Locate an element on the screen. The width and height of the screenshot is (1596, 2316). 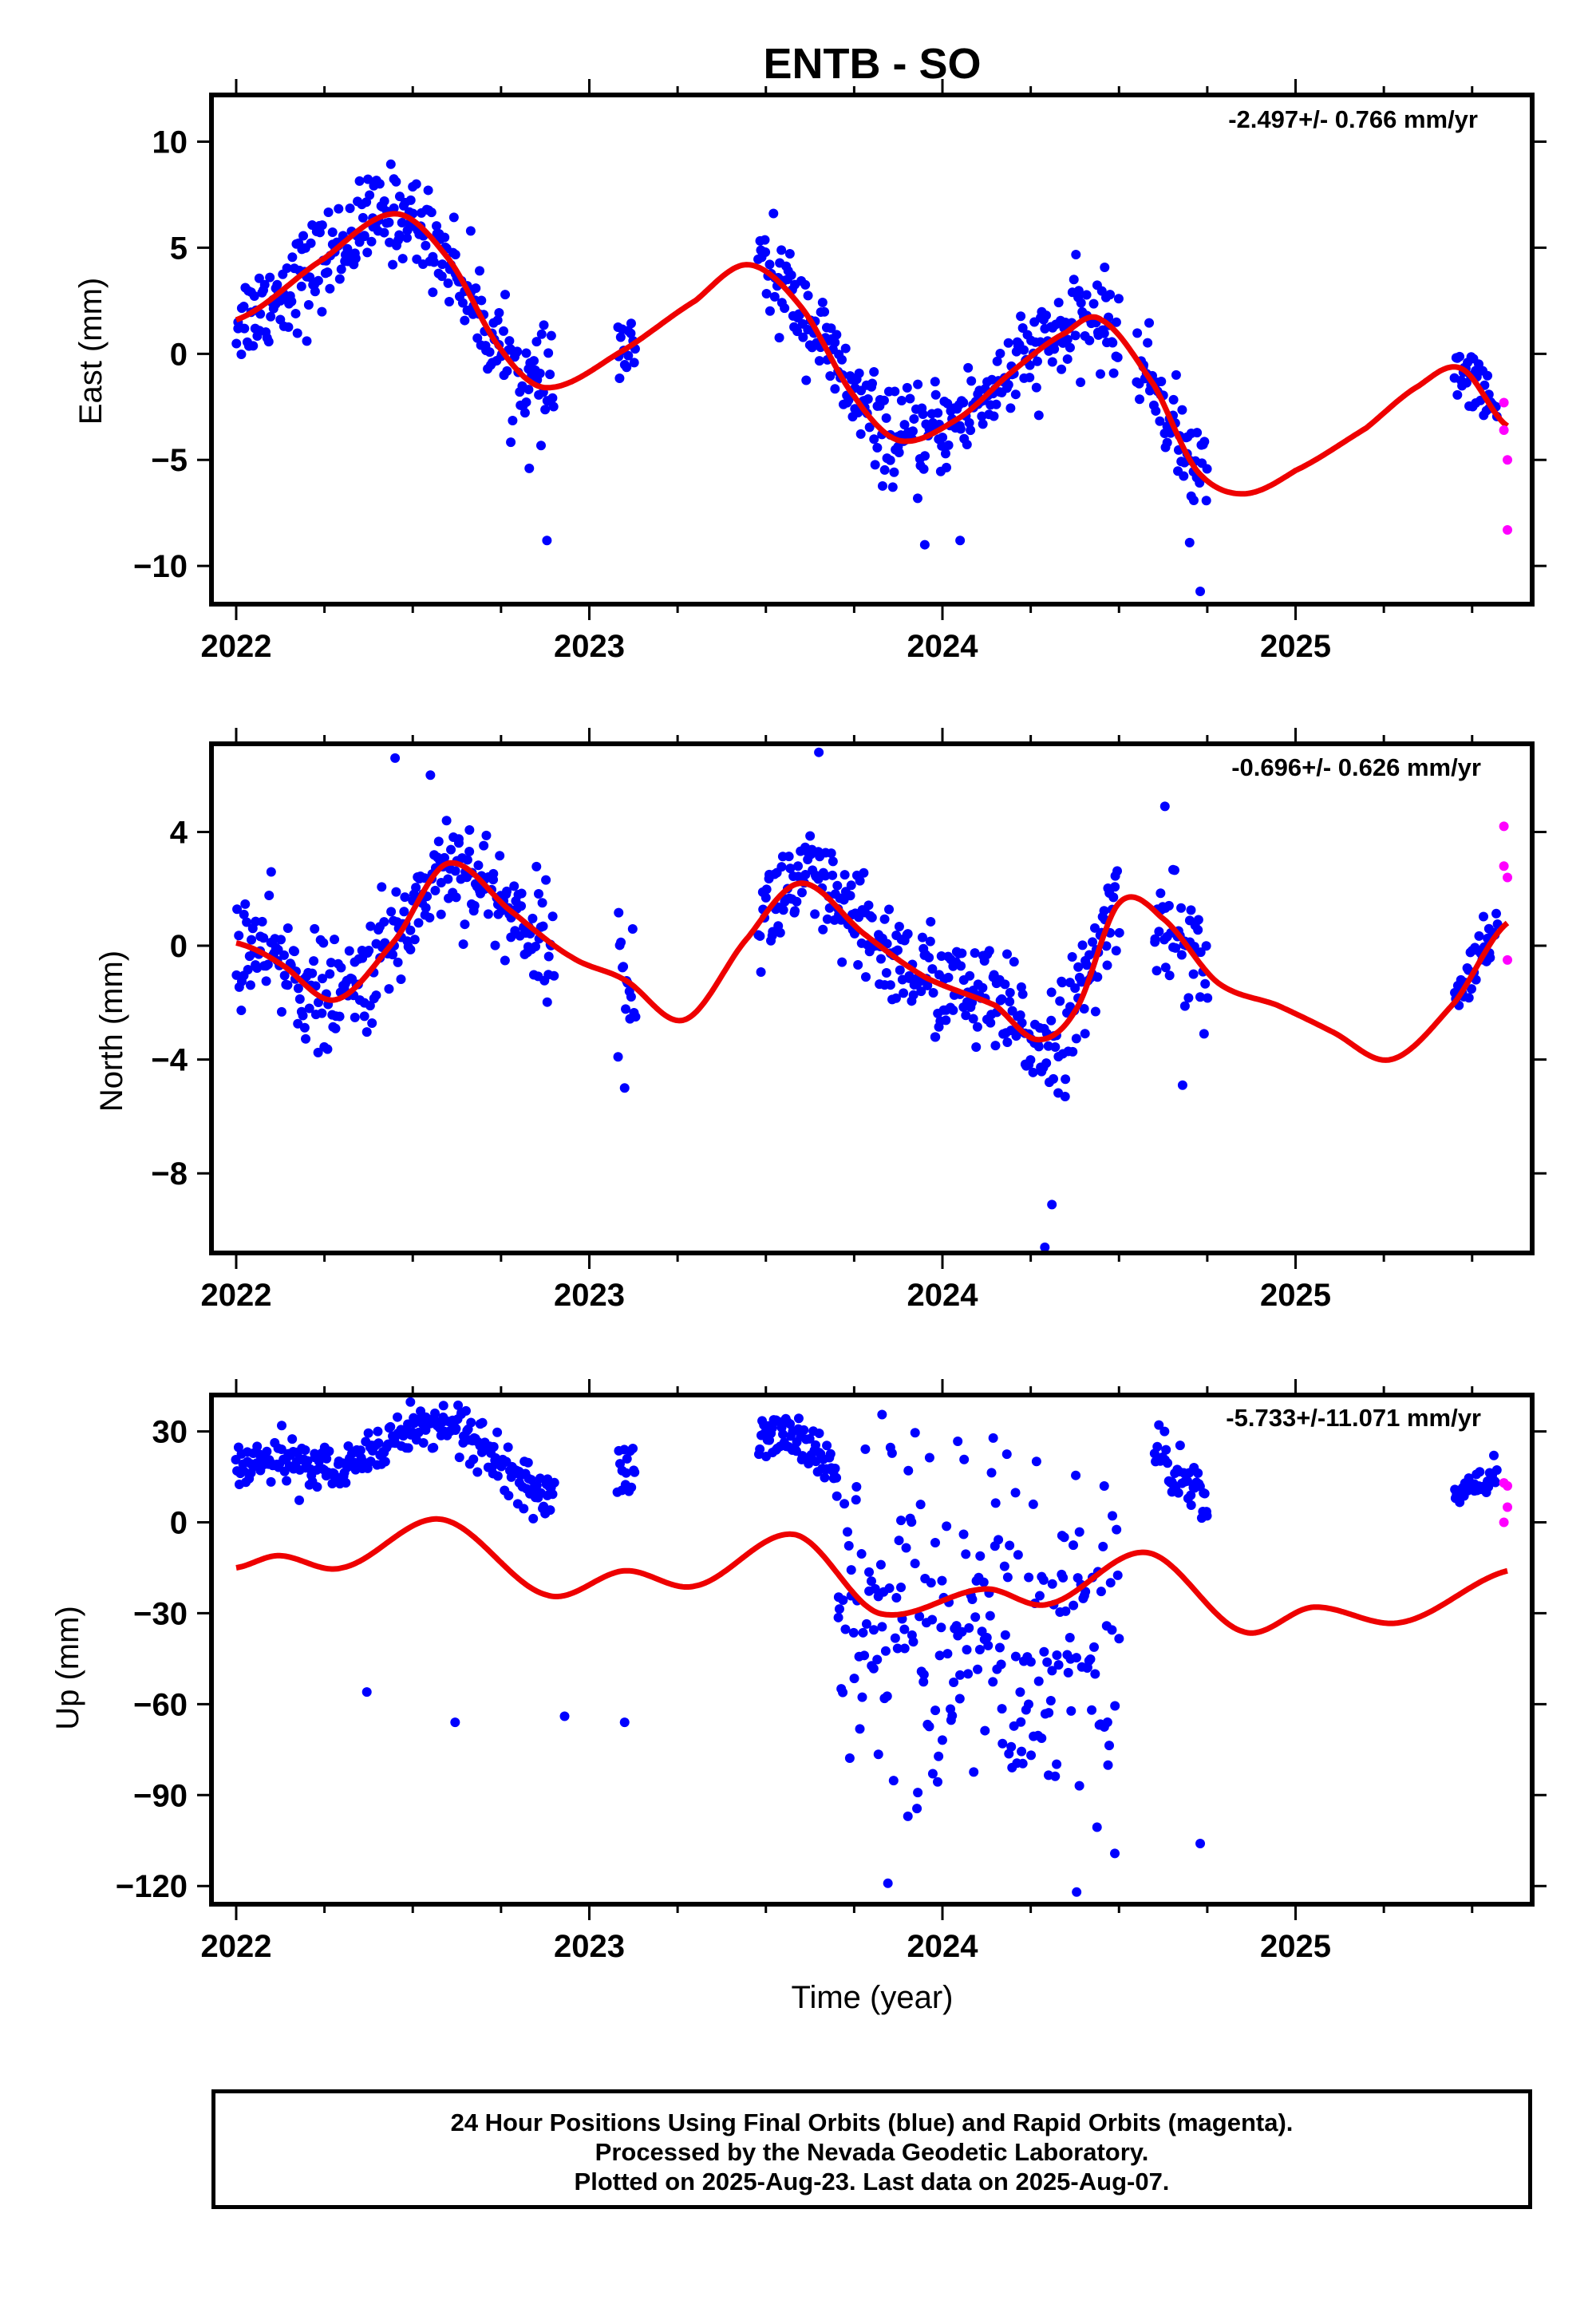
east-xtick-label: 2022 is located at coordinates (236, 646).